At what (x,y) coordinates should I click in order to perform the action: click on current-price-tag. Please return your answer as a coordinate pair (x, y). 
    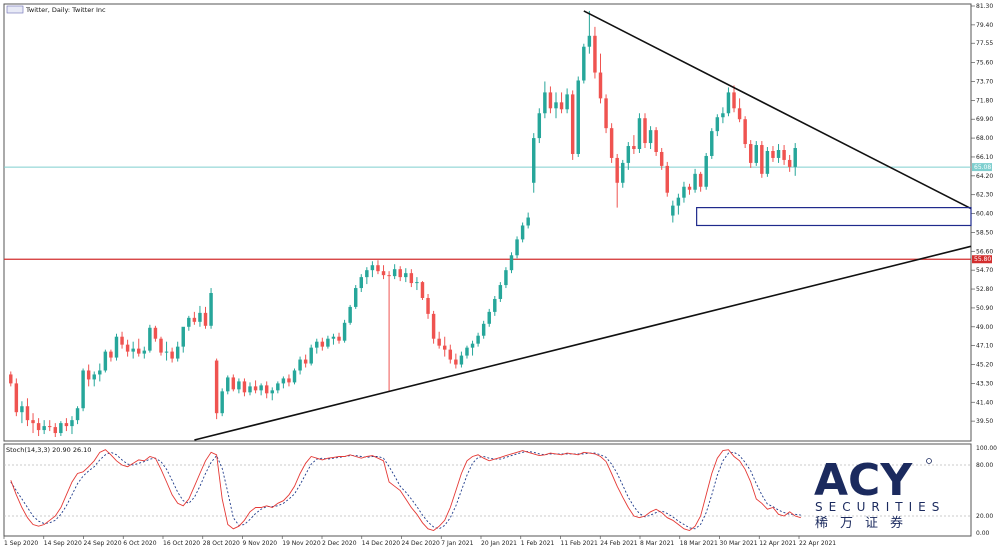
    Looking at the image, I should click on (982, 167).